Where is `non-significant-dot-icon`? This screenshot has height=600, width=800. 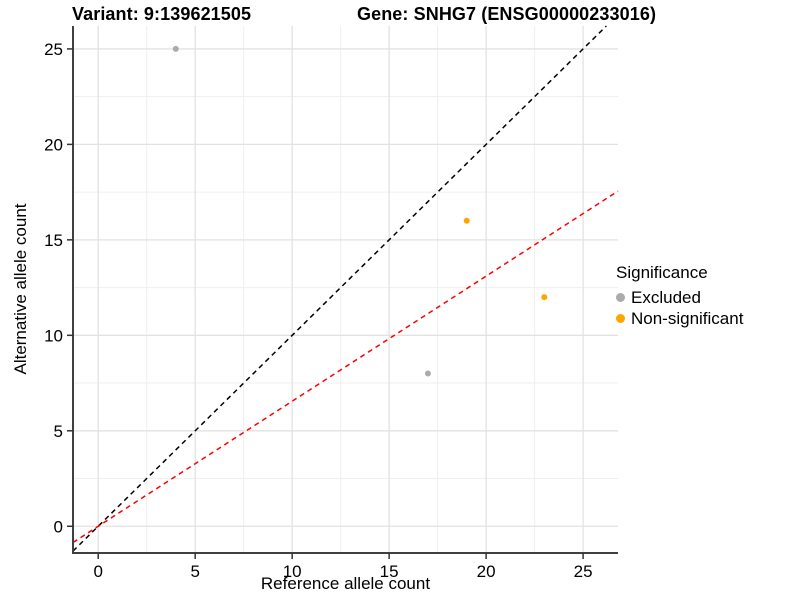
non-significant-dot-icon is located at coordinates (620, 318).